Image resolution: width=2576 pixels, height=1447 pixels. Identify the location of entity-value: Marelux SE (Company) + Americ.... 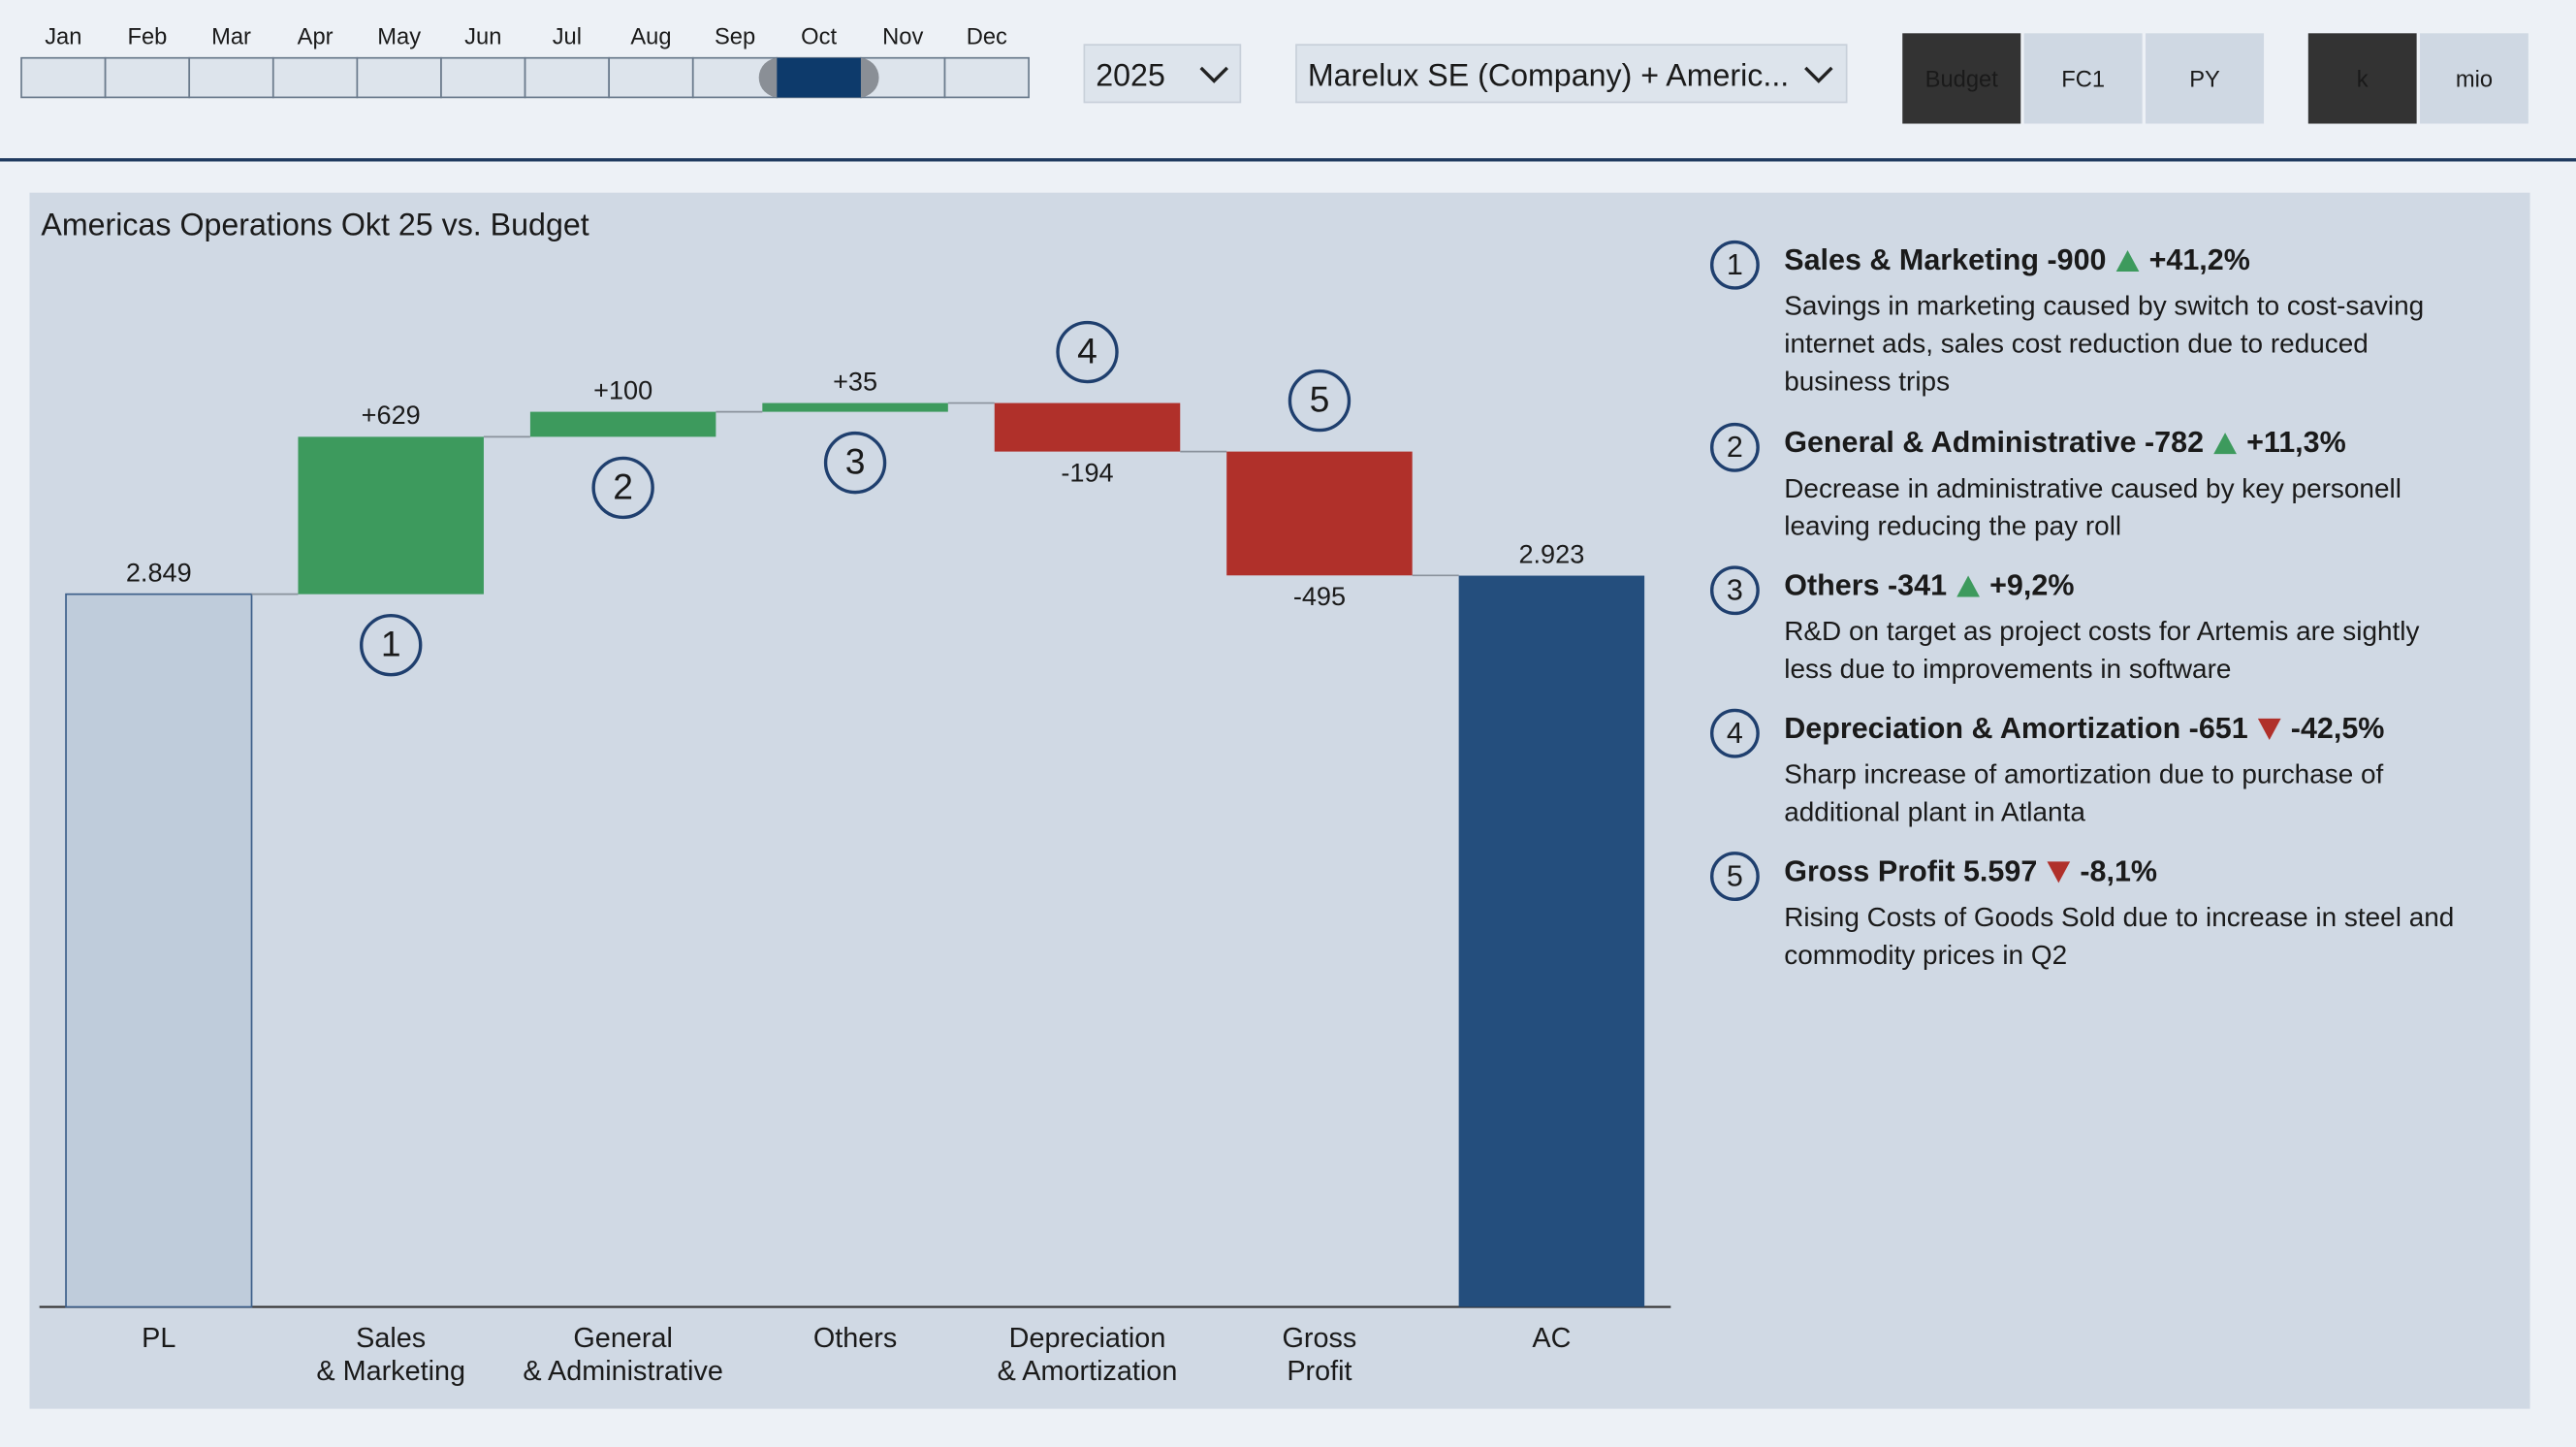
(1548, 76).